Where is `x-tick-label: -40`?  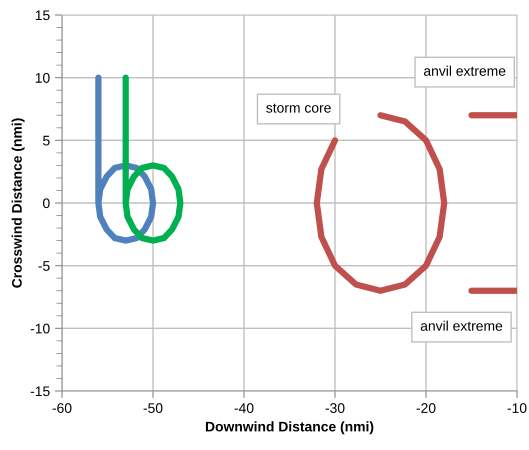
x-tick-label: -40 is located at coordinates (244, 408).